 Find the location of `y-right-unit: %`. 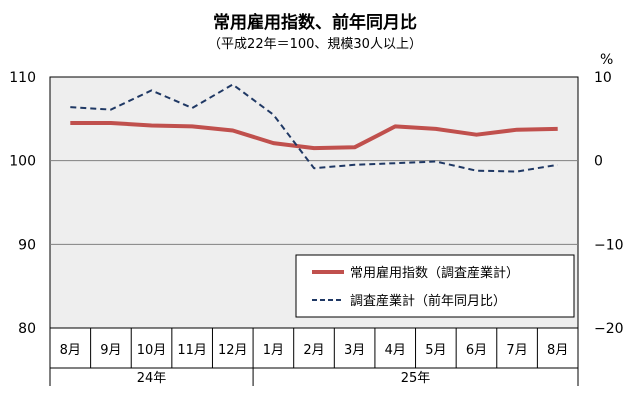

y-right-unit: % is located at coordinates (606, 60).